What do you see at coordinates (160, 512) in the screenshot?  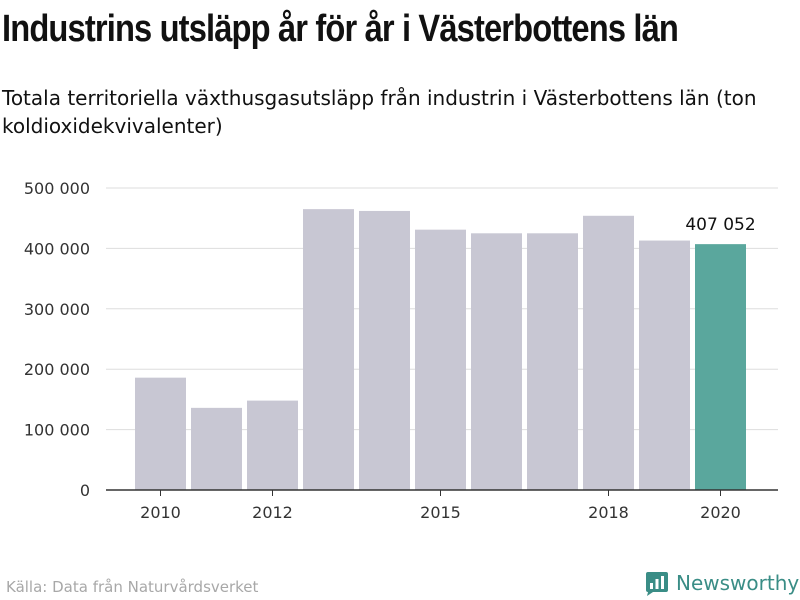 I see `x-tick-label: 2010` at bounding box center [160, 512].